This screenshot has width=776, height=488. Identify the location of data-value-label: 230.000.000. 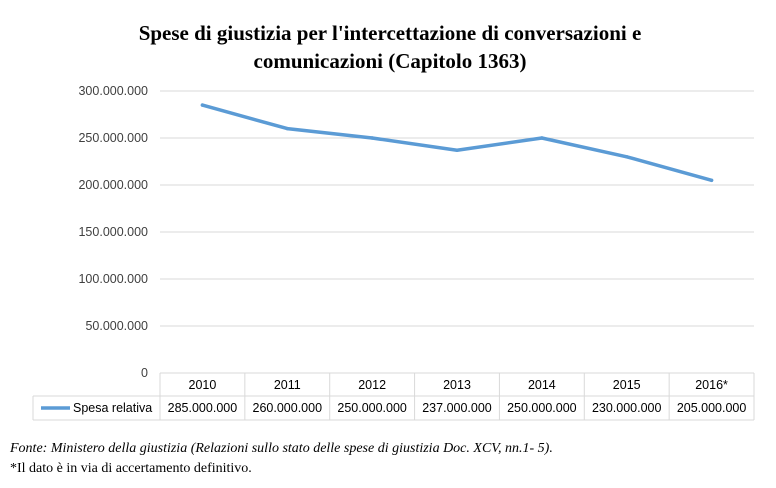
(627, 408).